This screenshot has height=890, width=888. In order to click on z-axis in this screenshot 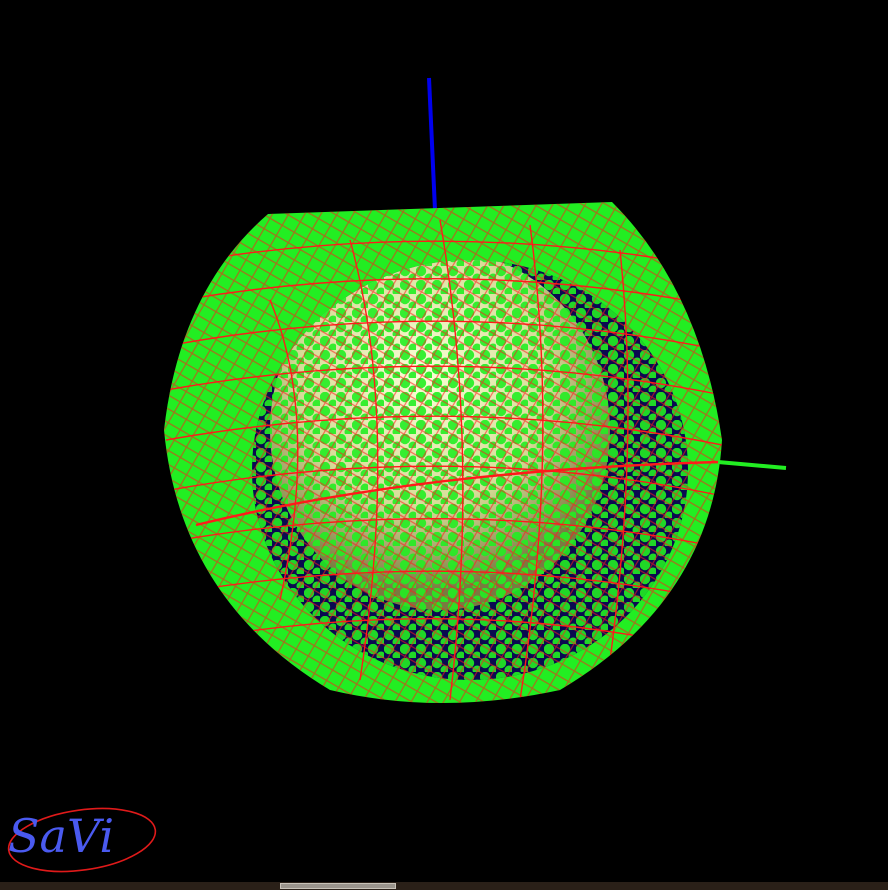, I will do `click(432, 144)`.